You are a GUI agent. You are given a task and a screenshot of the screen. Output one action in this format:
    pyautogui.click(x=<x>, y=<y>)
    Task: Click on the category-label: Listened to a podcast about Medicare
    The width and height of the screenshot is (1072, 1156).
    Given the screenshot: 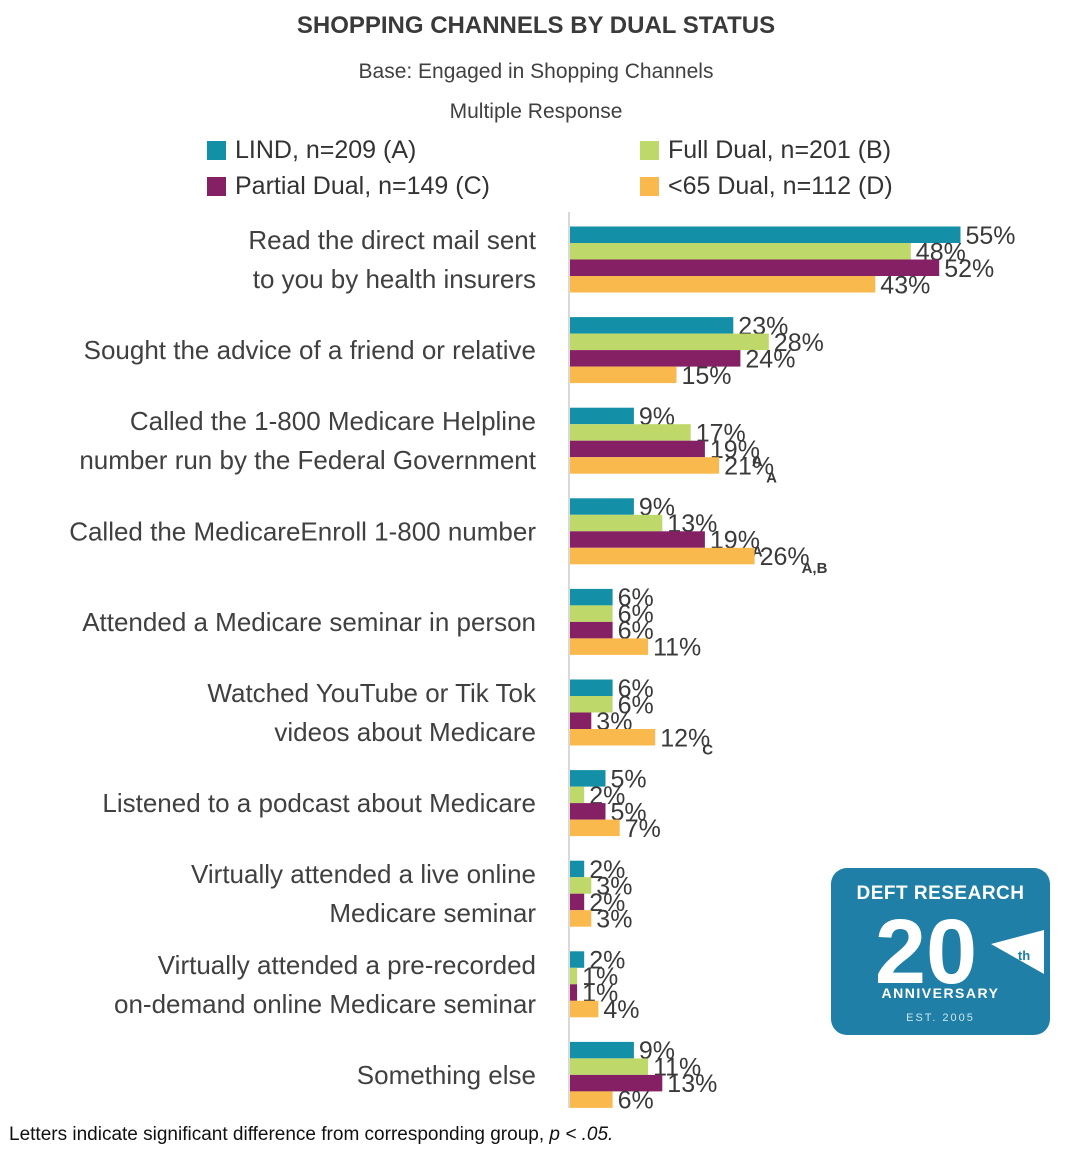 What is the action you would take?
    pyautogui.click(x=319, y=803)
    